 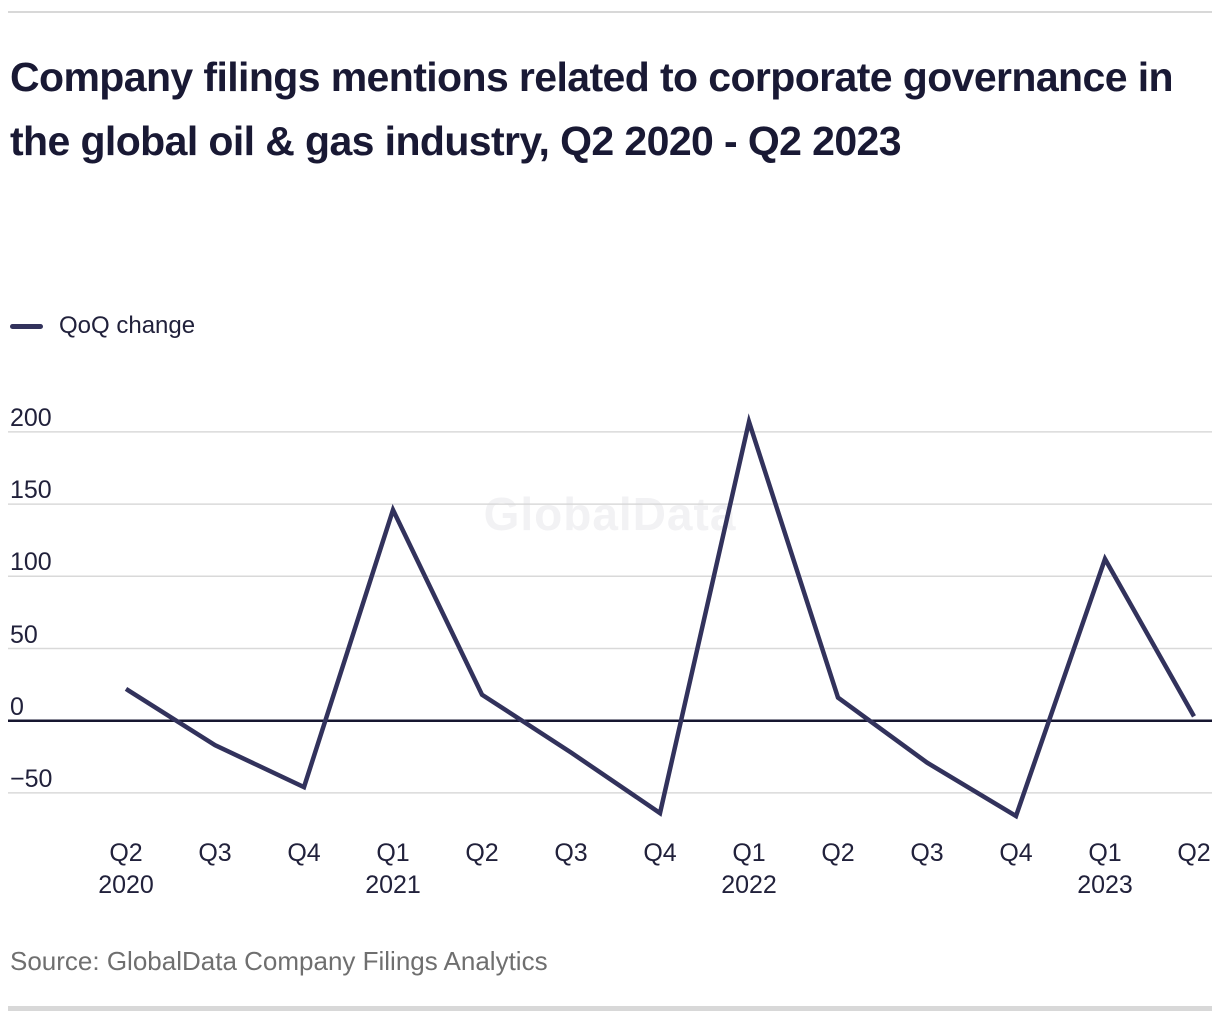 I want to click on legend-label: QoQ change, so click(x=127, y=325).